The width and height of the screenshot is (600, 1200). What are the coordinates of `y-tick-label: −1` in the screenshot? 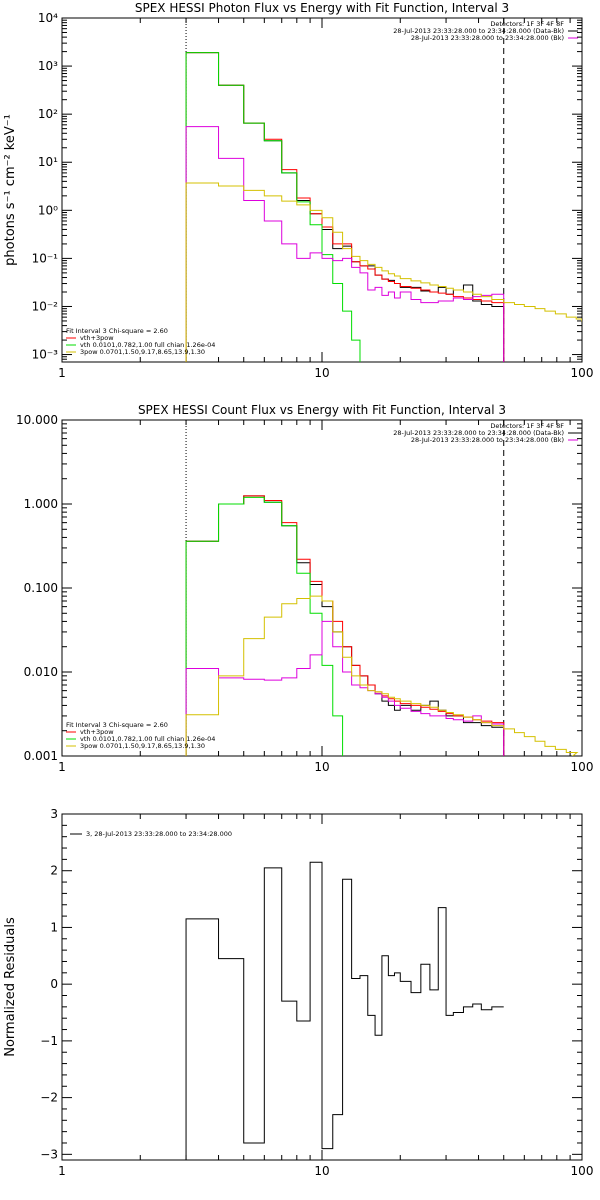 It's located at (49, 1041).